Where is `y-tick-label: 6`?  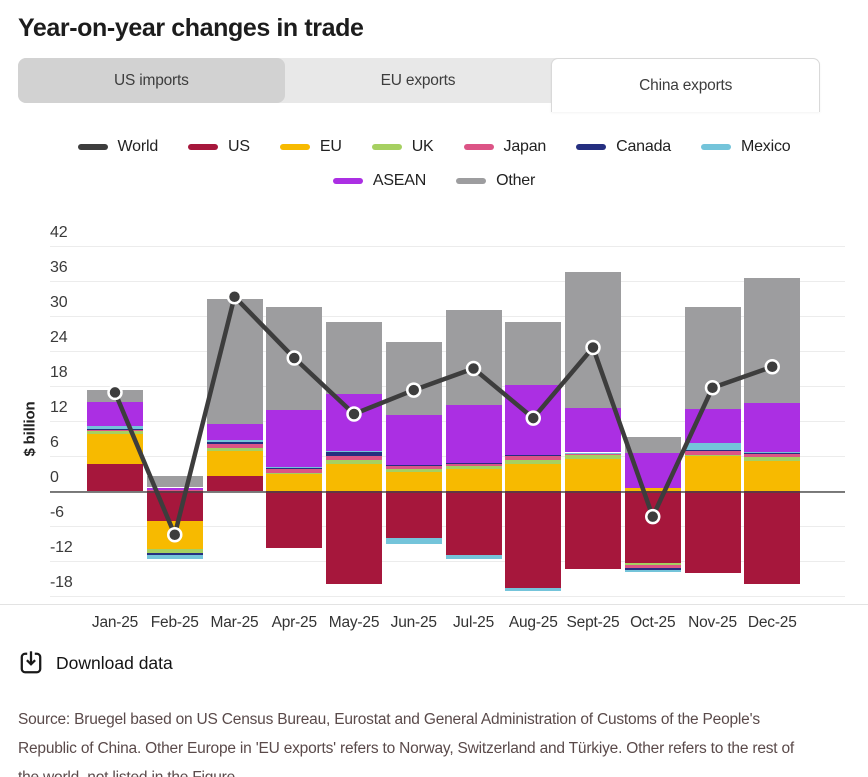 y-tick-label: 6 is located at coordinates (54, 442).